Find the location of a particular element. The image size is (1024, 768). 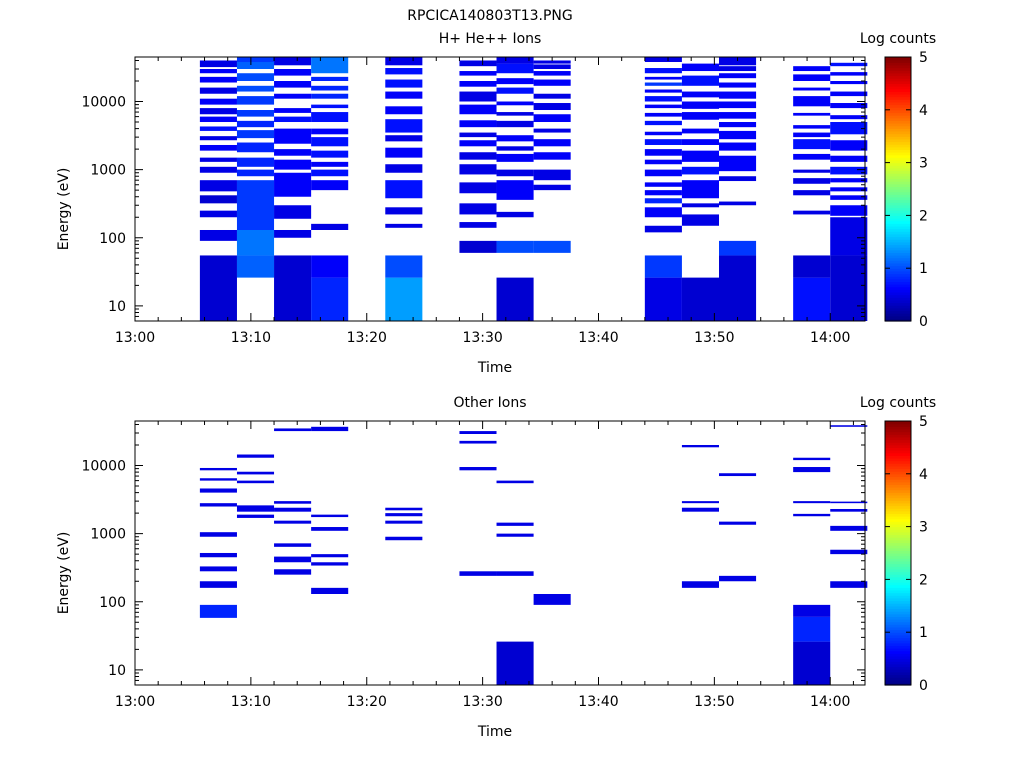

x-tick-label: 13:20 is located at coordinates (367, 338).